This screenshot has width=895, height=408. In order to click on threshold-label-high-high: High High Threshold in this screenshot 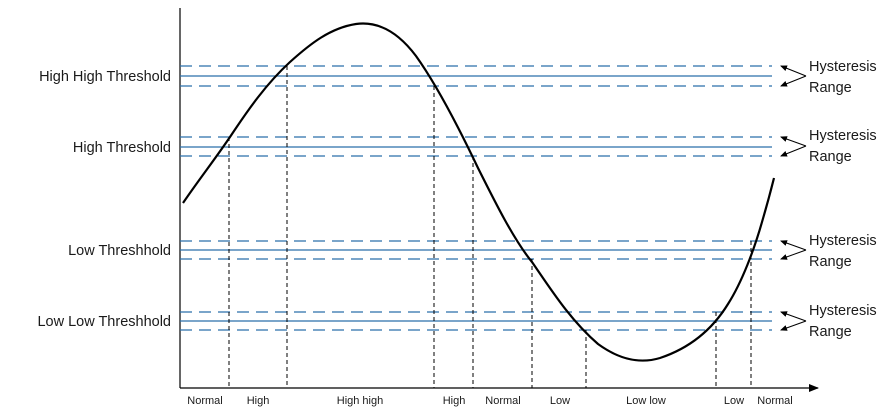, I will do `click(105, 77)`.